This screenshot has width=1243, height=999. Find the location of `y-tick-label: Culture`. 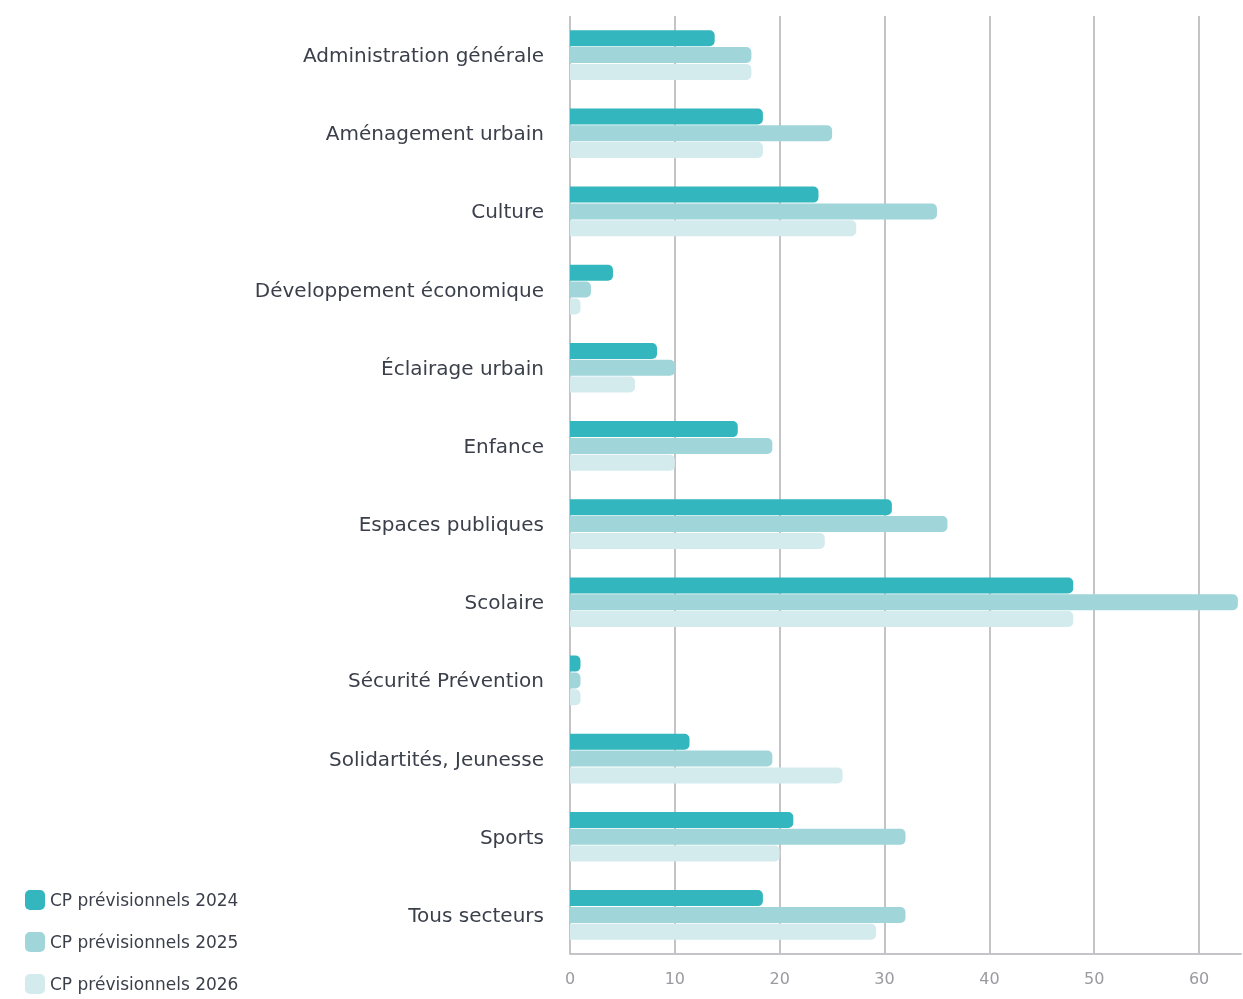

y-tick-label: Culture is located at coordinates (507, 211).